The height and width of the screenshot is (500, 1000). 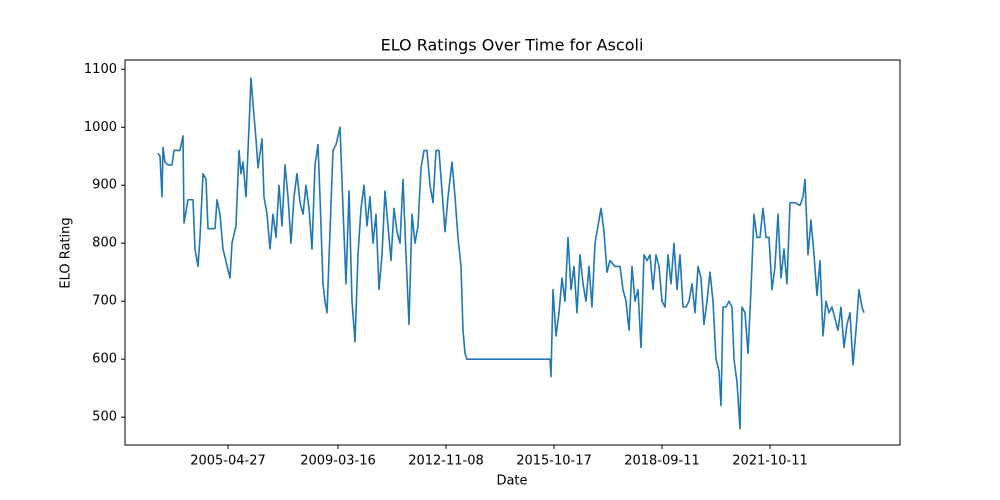 I want to click on y-tick-label: 600, so click(x=104, y=359).